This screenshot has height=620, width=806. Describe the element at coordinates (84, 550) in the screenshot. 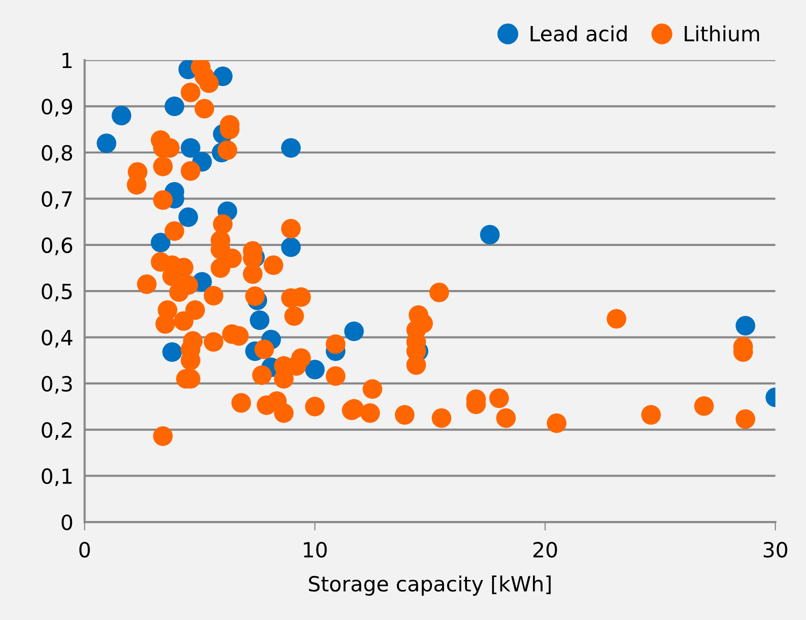

I see `x-tick-label: 0` at that location.